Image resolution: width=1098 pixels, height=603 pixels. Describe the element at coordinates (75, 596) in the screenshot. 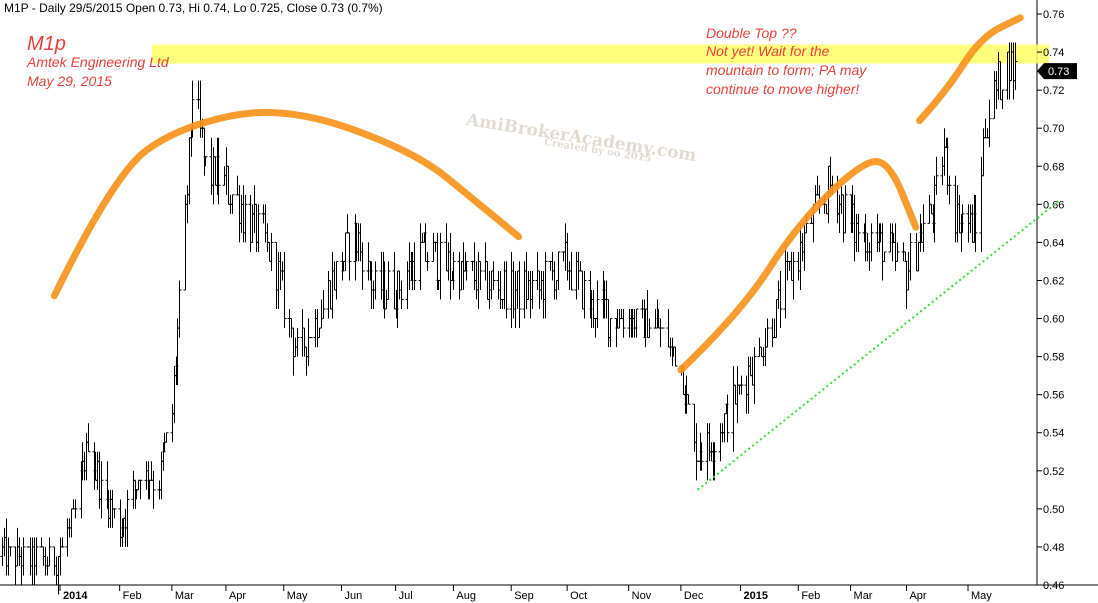

I see `x-tick-label: 2014` at that location.